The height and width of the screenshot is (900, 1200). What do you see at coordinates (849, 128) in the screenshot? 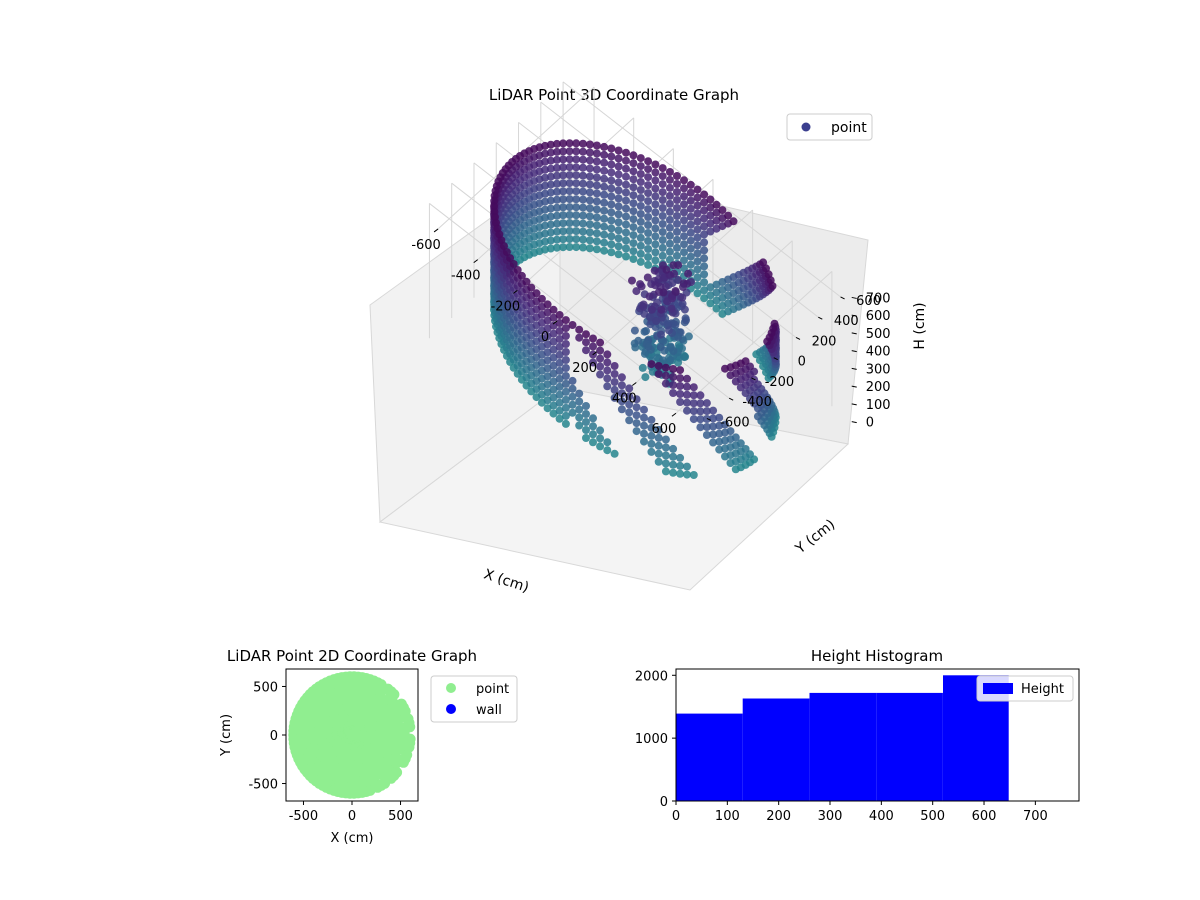
I see `legend-label-point-3d: point` at bounding box center [849, 128].